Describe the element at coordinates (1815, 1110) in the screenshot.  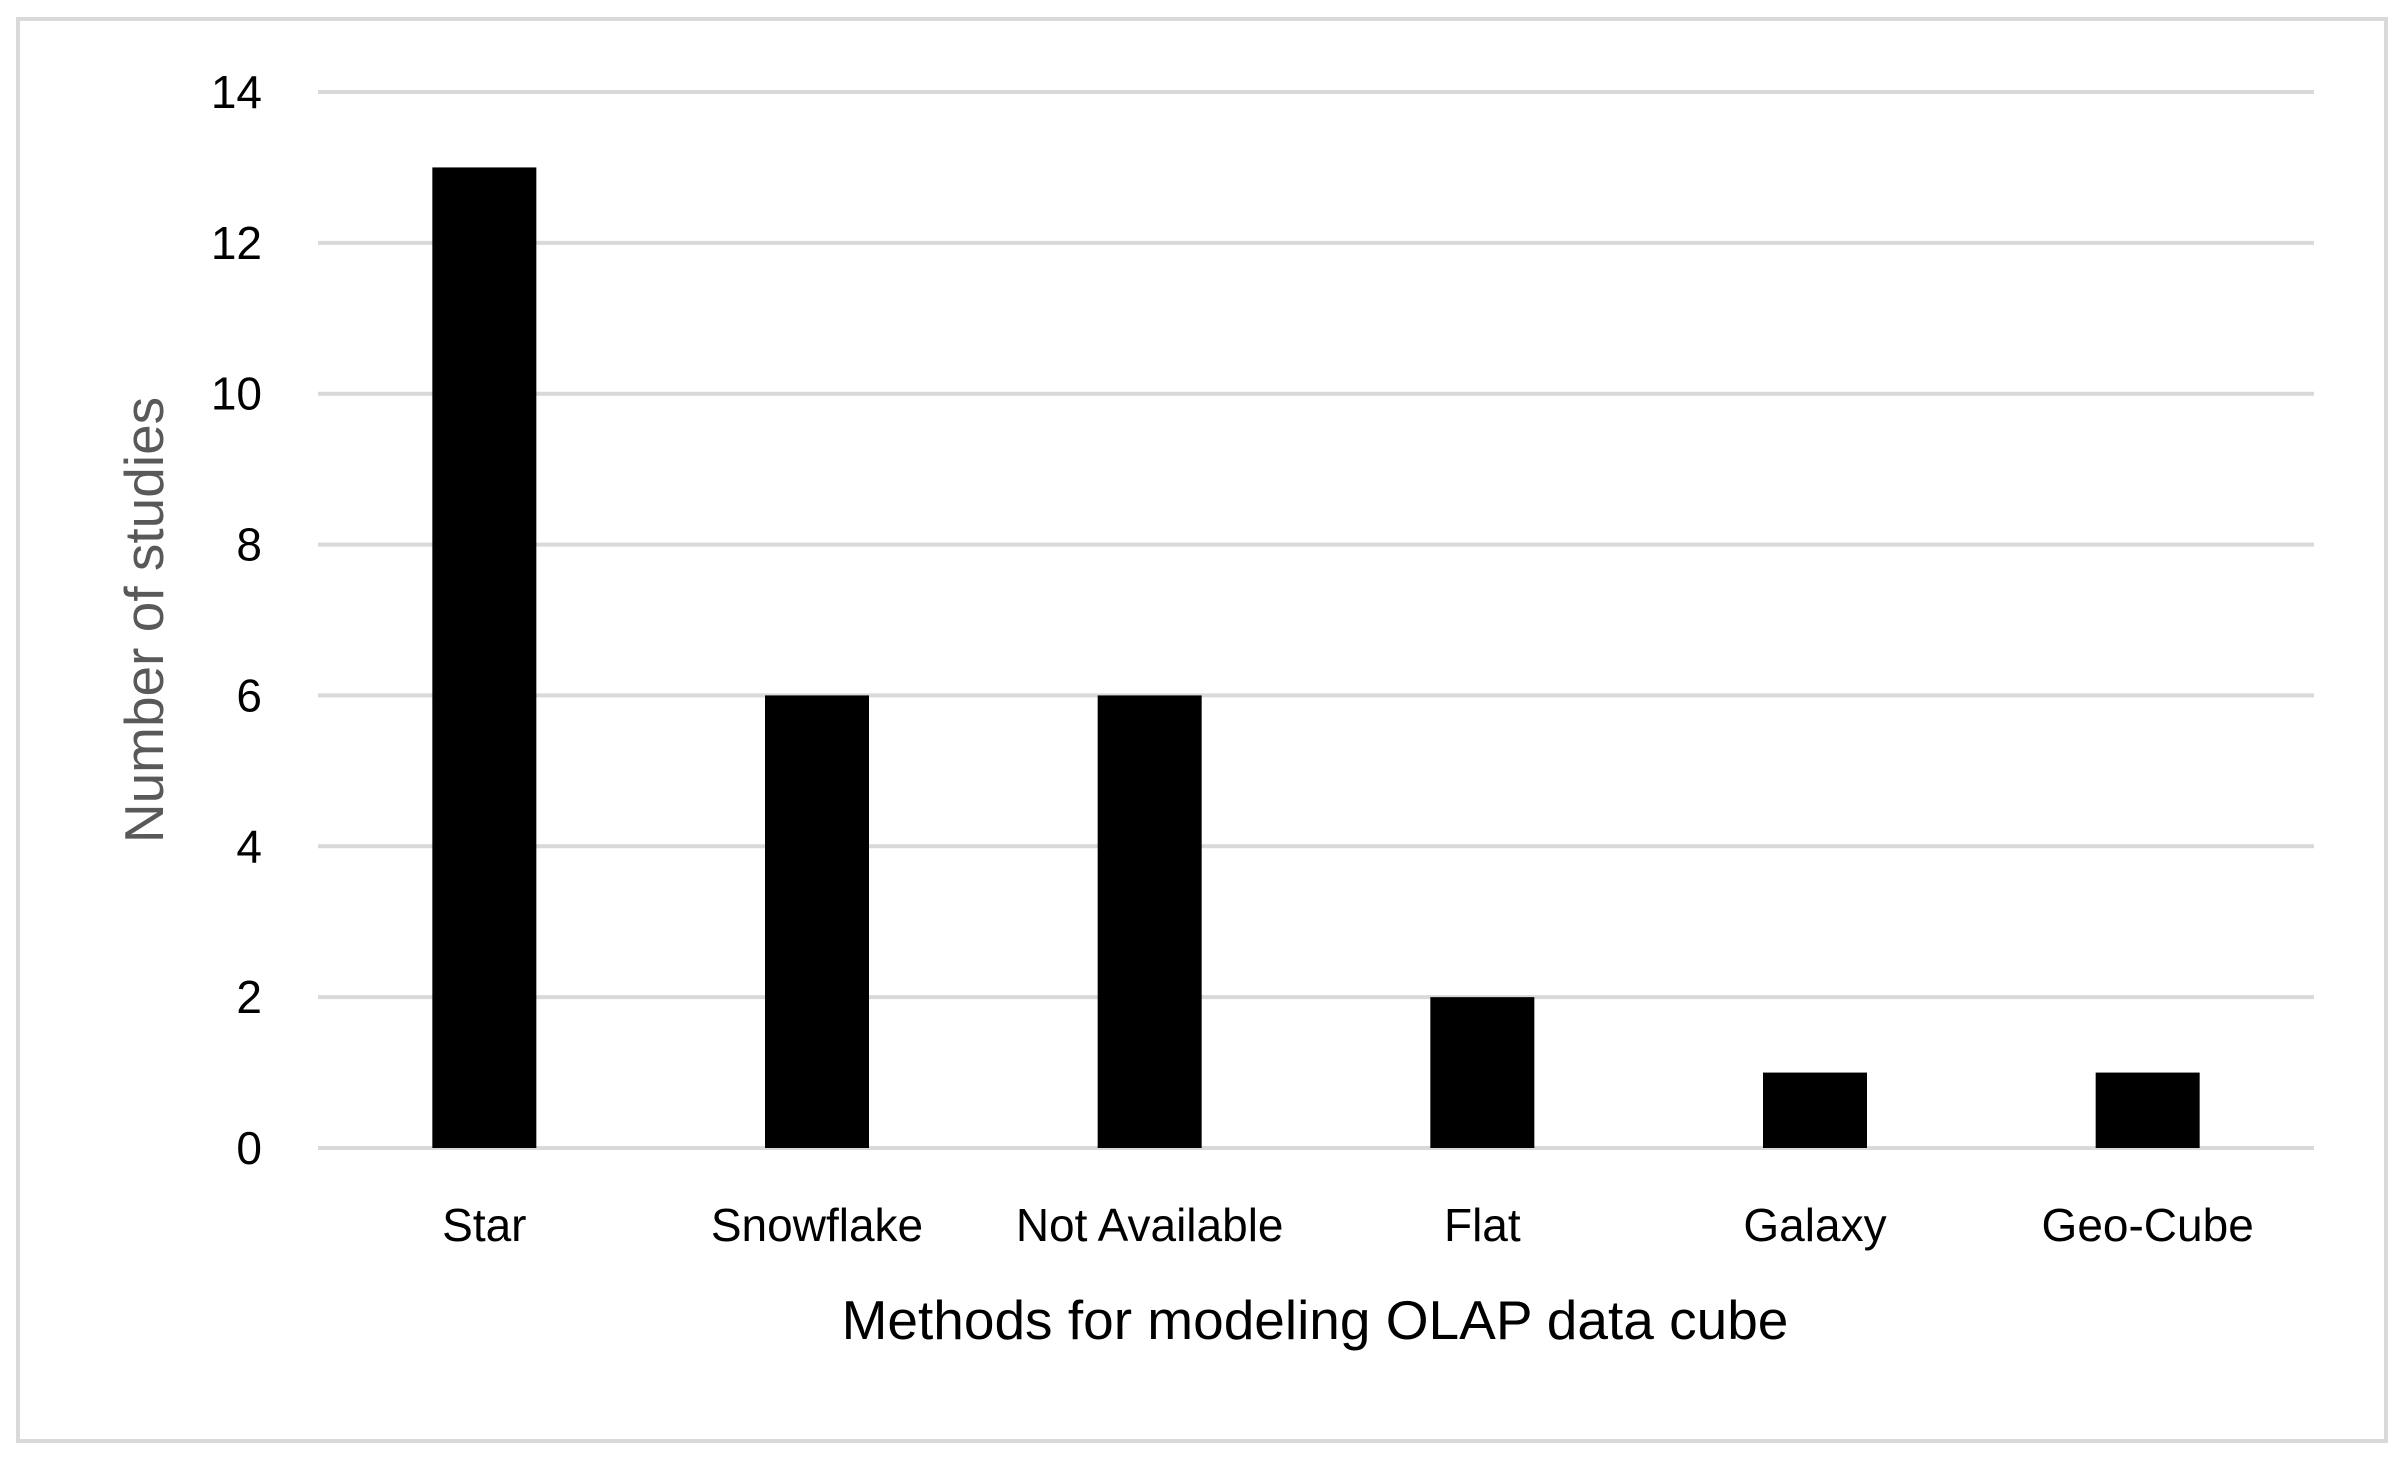
I see `bar-galaxy` at that location.